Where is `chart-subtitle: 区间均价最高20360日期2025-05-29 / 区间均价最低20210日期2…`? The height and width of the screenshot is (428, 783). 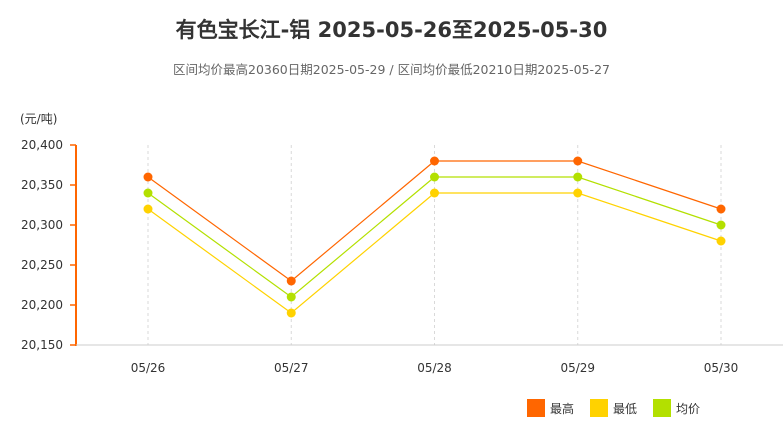
chart-subtitle: 区间均价最高20360日期2025-05-29 / 区间均价最低20210日期2… is located at coordinates (391, 69).